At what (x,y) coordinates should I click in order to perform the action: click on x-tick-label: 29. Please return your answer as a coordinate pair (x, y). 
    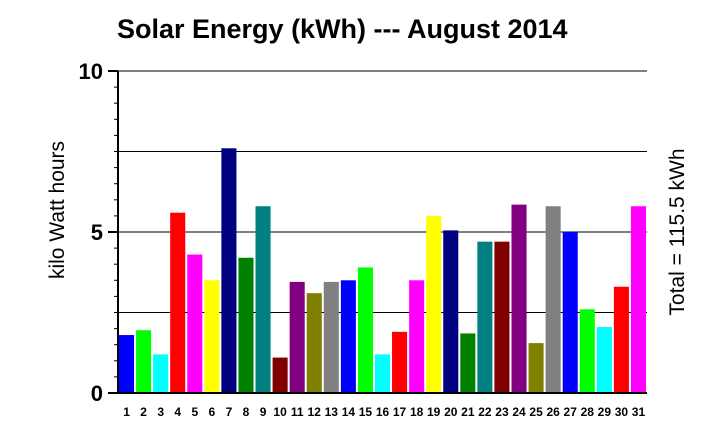
    Looking at the image, I should click on (605, 412).